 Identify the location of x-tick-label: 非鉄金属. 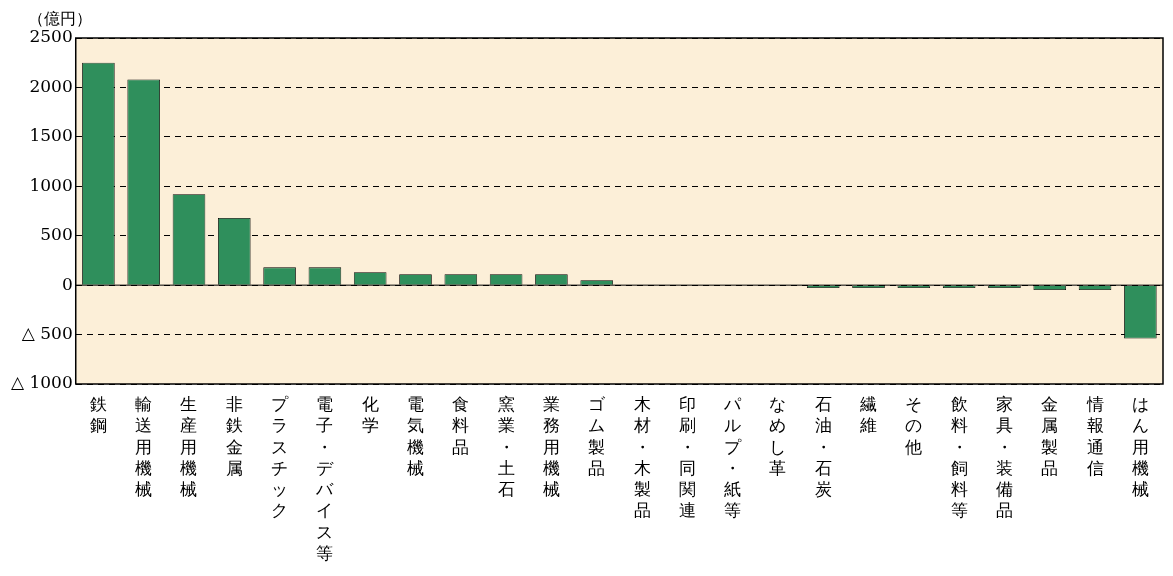
(234, 436).